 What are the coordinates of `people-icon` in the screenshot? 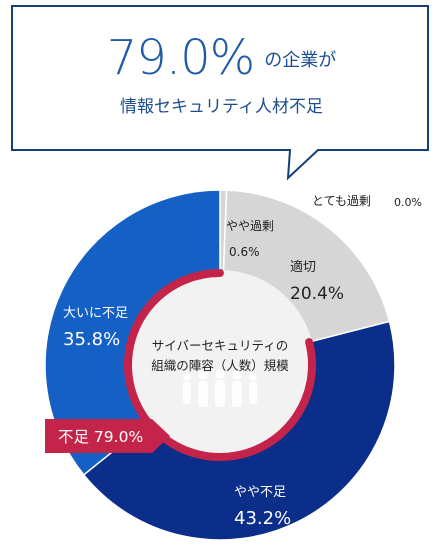 It's located at (220, 388).